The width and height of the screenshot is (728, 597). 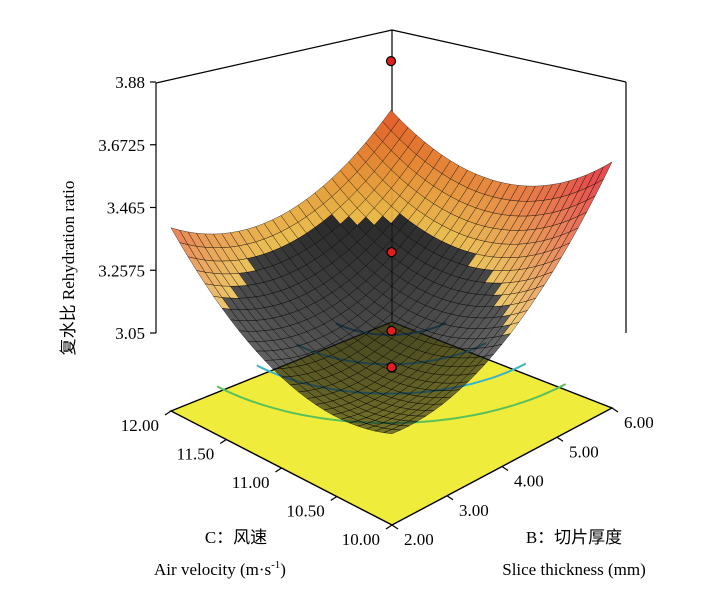 I want to click on y-tick-label: 11.00, so click(x=251, y=482).